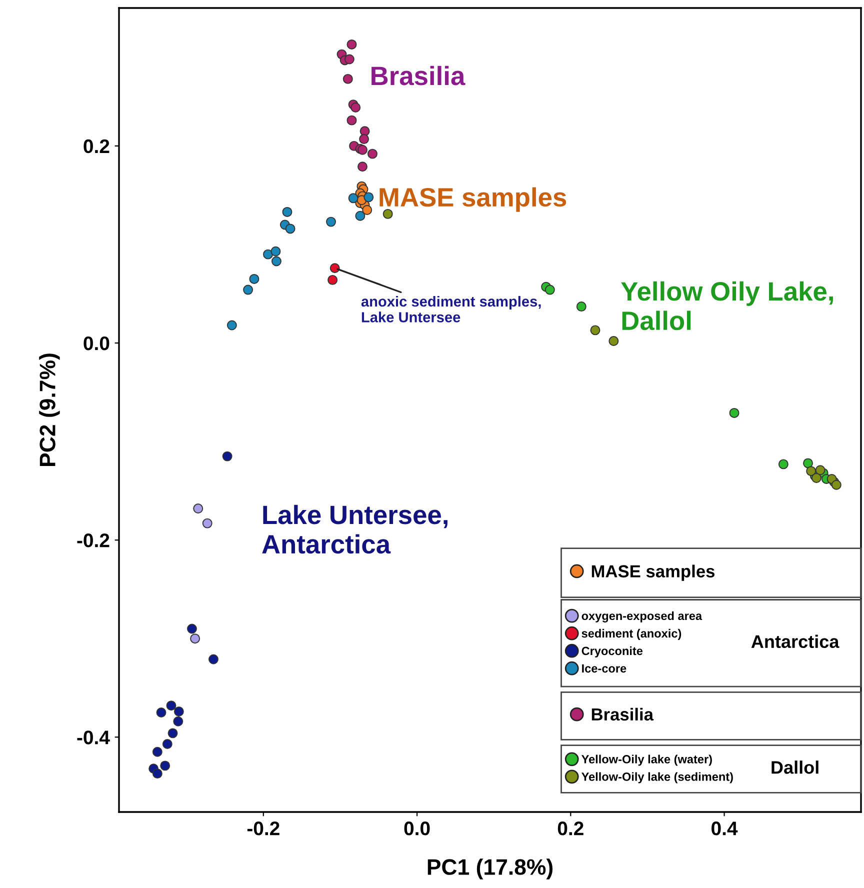 This screenshot has height=888, width=864. I want to click on legend-label: Ice-core, so click(604, 668).